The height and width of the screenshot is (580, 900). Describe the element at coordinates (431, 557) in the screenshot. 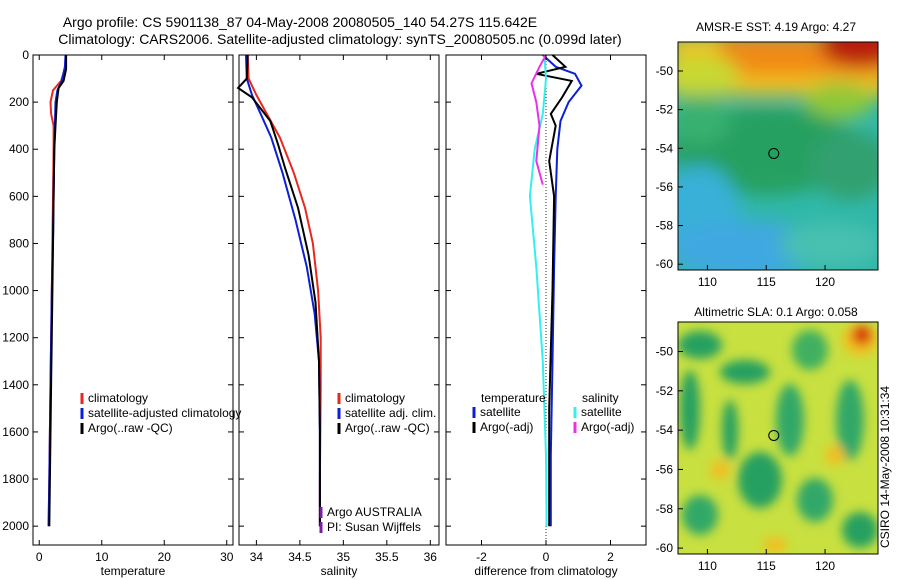

I see `x-tick-label: 36` at that location.